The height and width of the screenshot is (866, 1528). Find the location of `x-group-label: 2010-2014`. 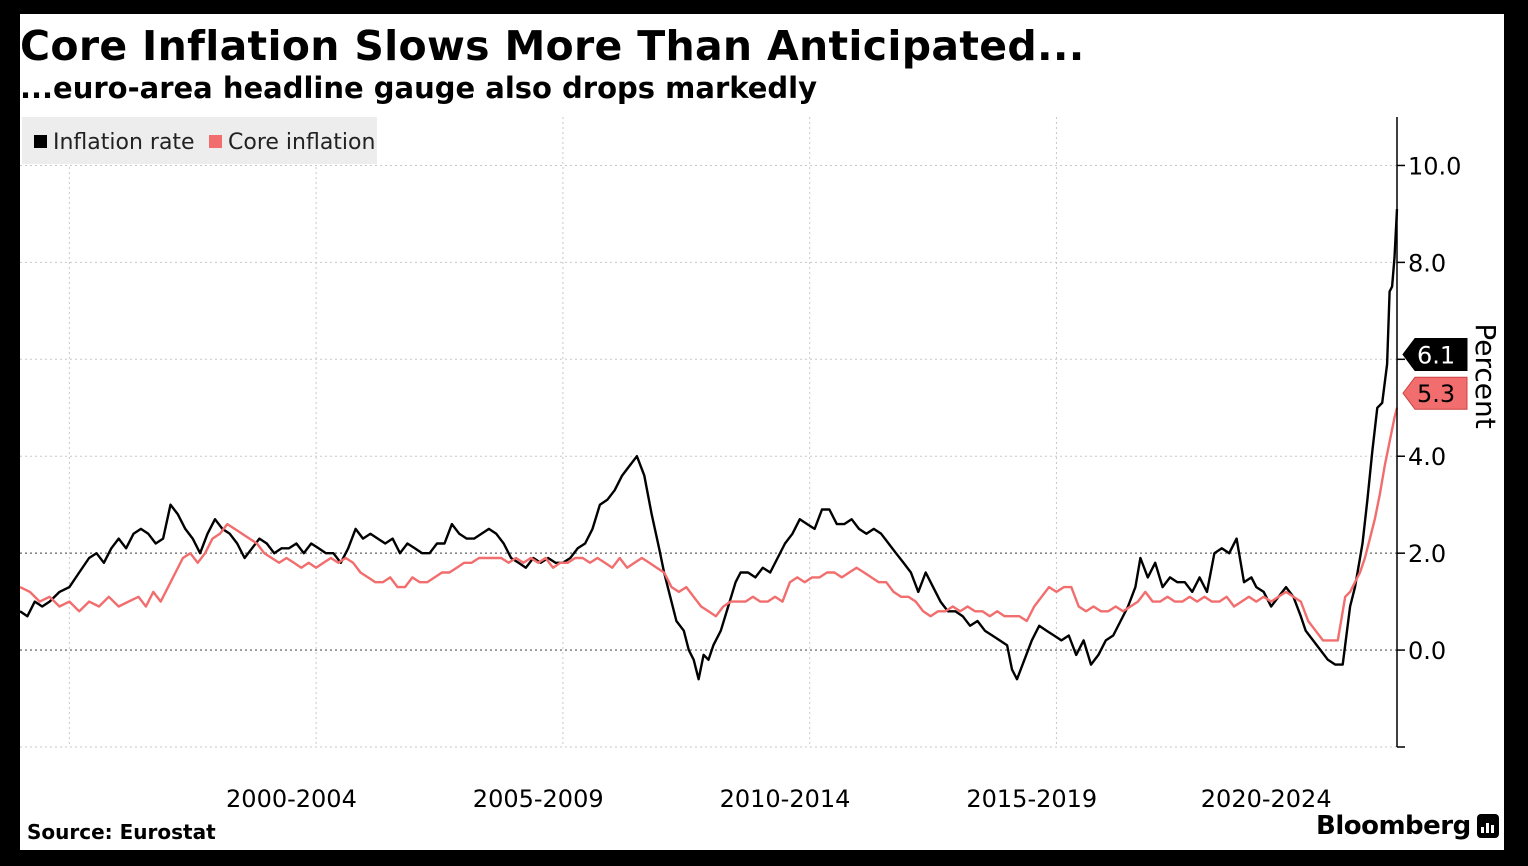

x-group-label: 2010-2014 is located at coordinates (785, 799).